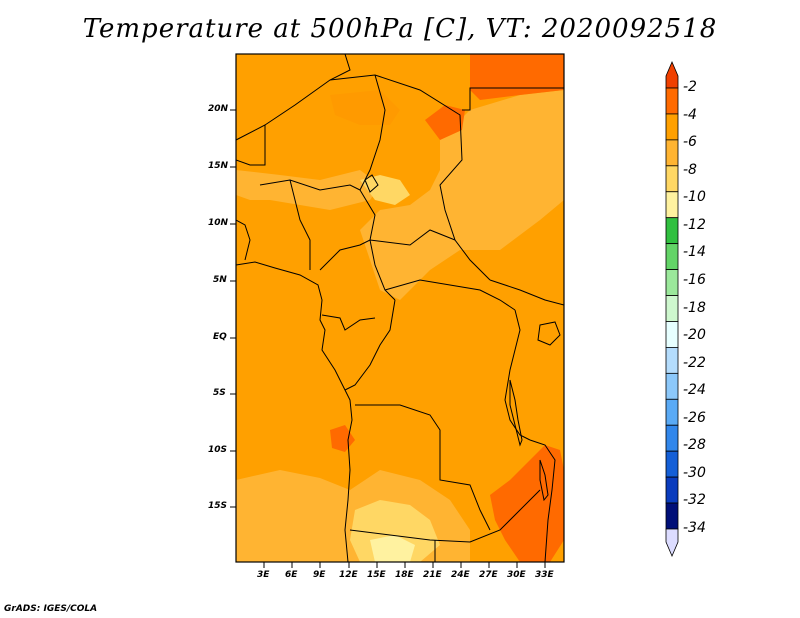  What do you see at coordinates (694, 197) in the screenshot?
I see `colorbar-label: -10` at bounding box center [694, 197].